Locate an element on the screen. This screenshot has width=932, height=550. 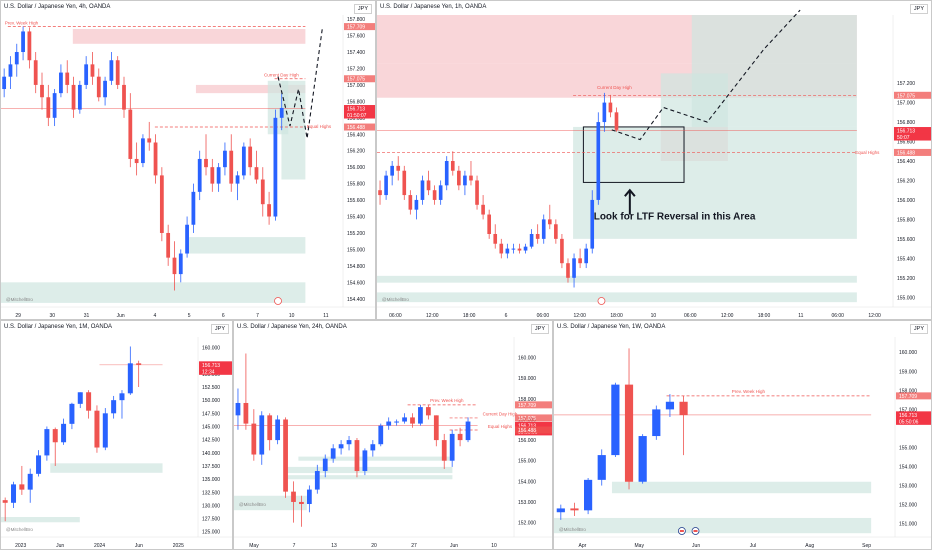
price-label: 157.709 is located at coordinates (527, 406).